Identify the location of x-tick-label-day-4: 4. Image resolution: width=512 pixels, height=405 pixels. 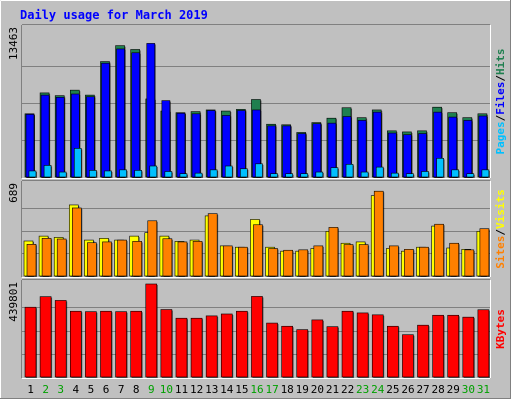
(76, 389).